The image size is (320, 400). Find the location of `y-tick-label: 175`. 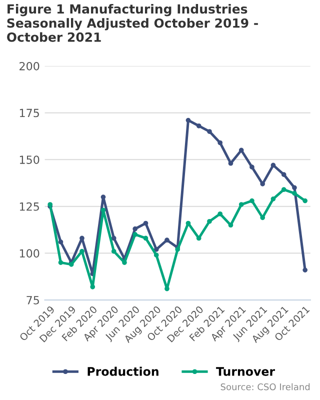

y-tick-label: 175 is located at coordinates (29, 113).